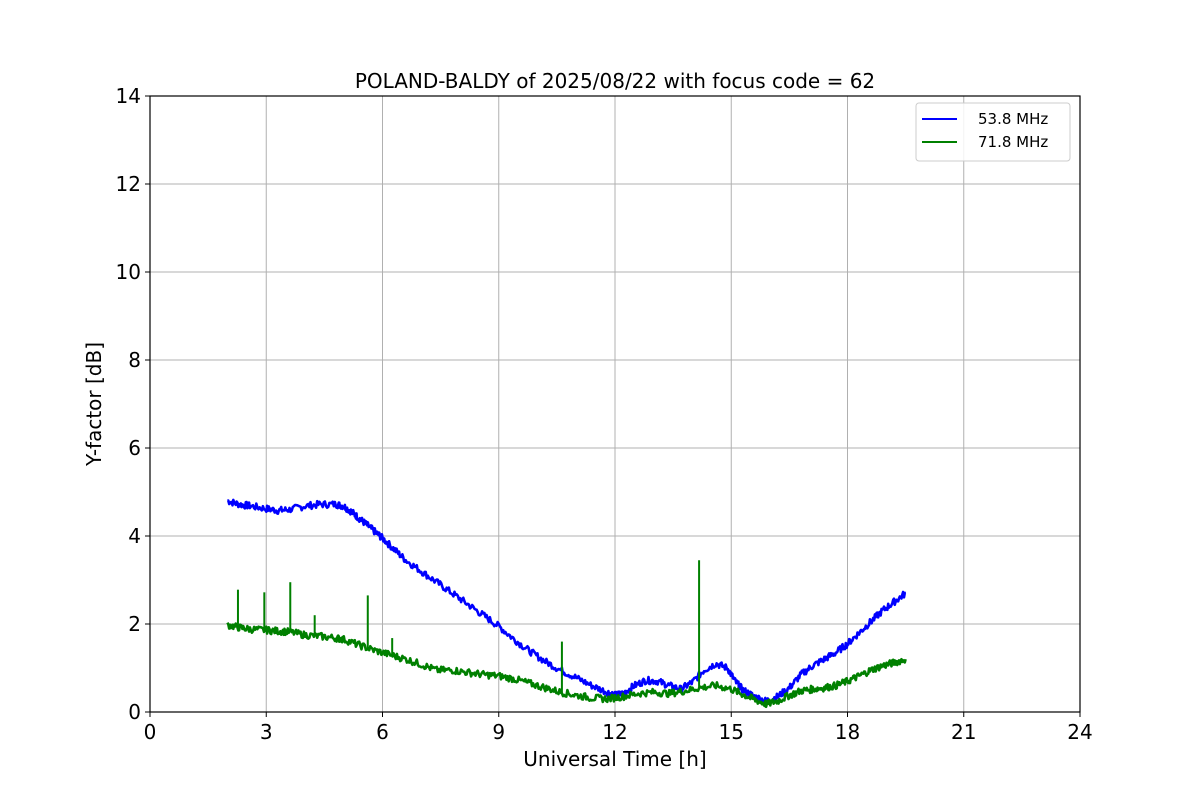 Image resolution: width=1200 pixels, height=800 pixels. Describe the element at coordinates (134, 360) in the screenshot. I see `y-tick-label: 8` at that location.